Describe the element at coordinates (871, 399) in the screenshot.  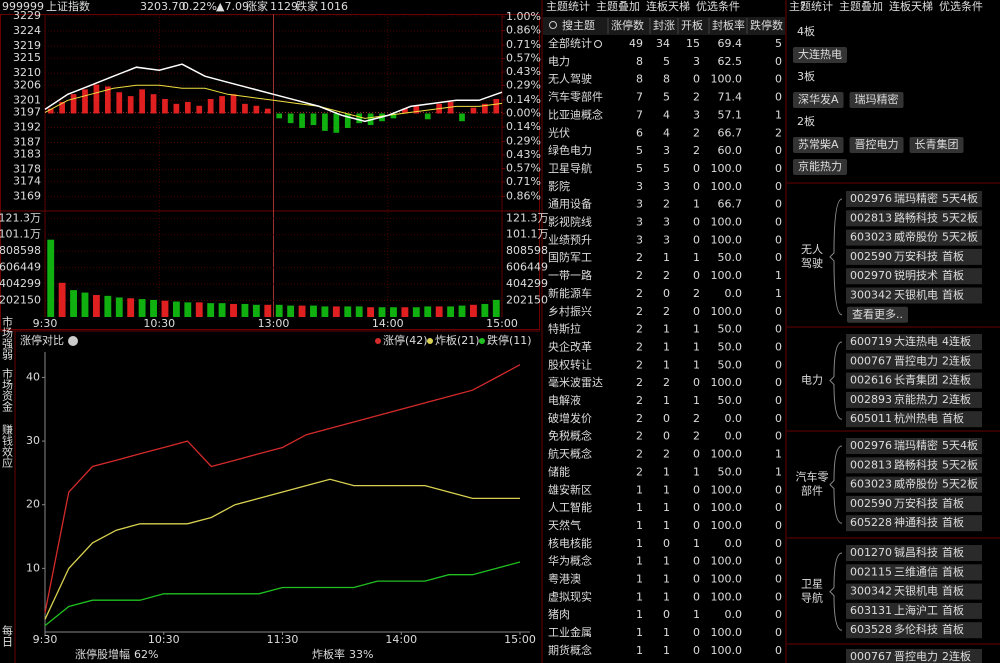
I see `stock-code: 002893` at that location.